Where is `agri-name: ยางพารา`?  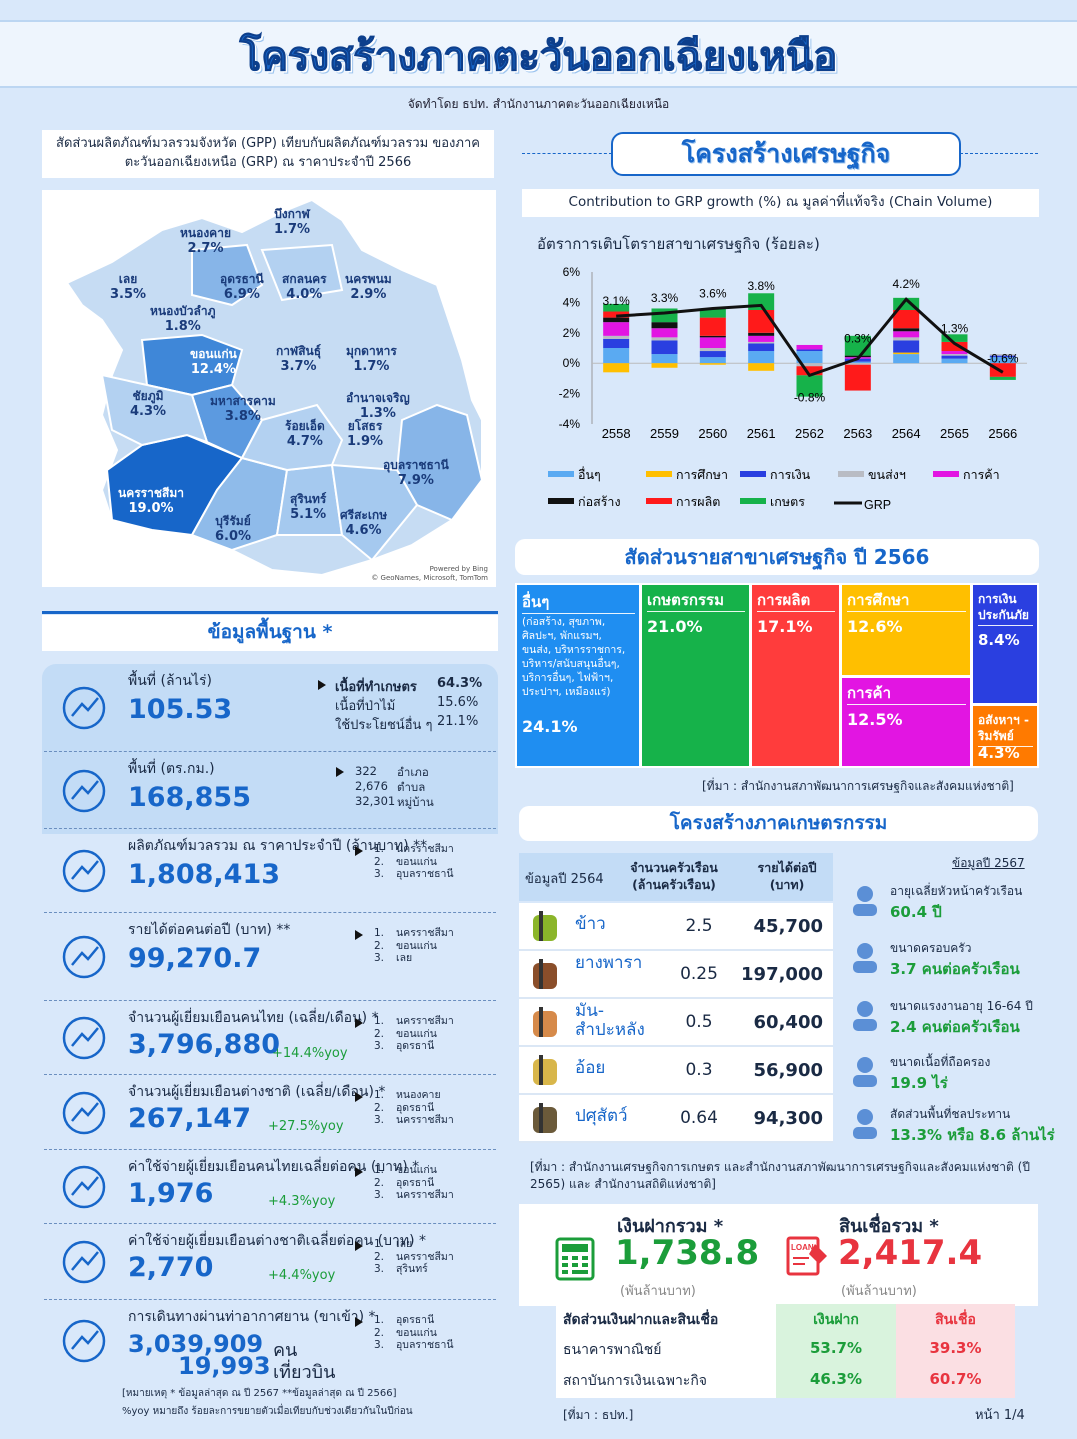 agri-name: ยางพารา is located at coordinates (609, 963).